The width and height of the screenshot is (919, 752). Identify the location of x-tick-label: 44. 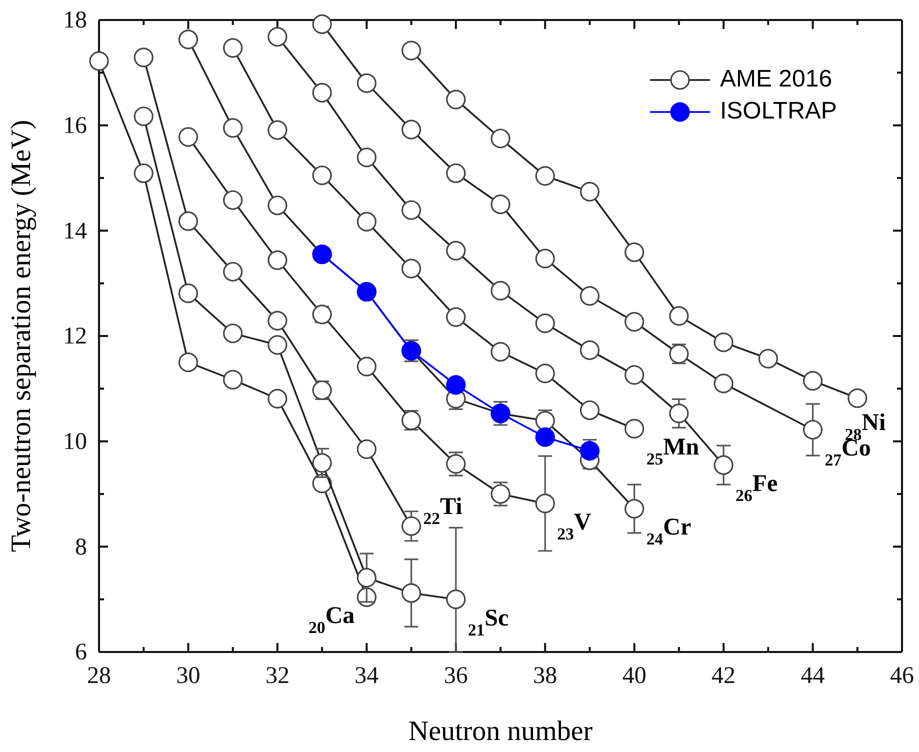
(812, 676).